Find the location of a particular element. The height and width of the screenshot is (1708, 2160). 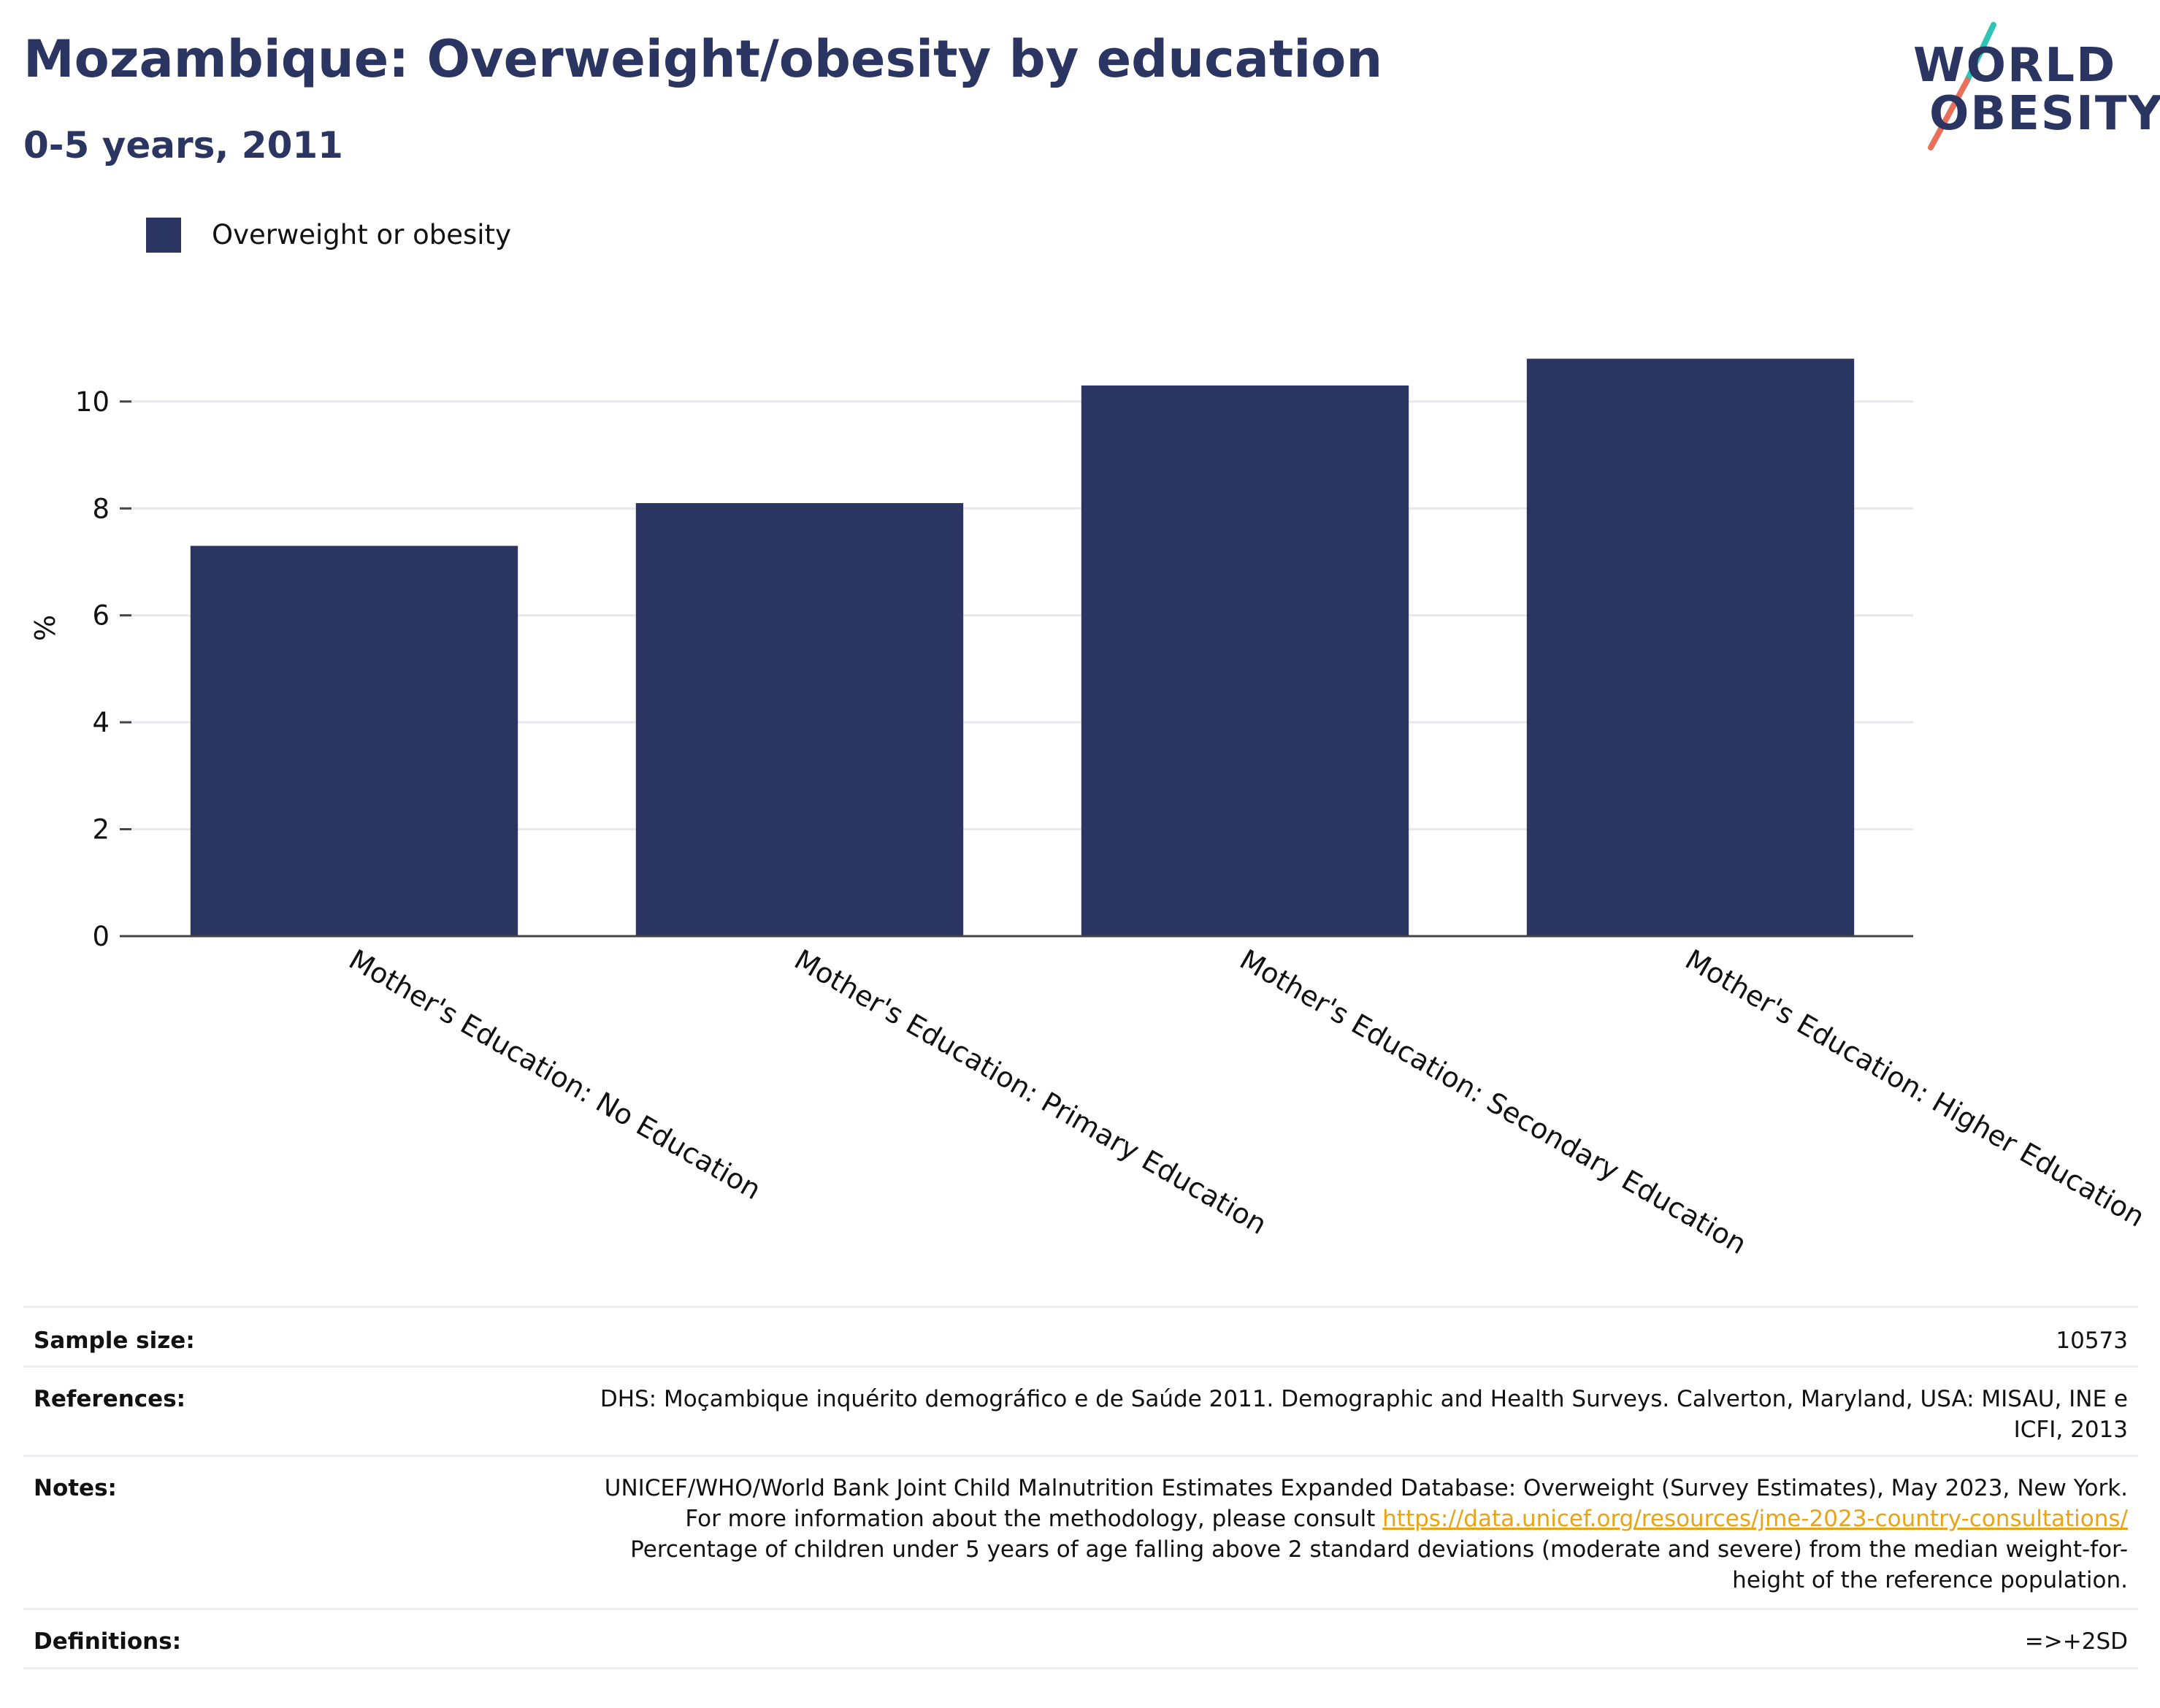

x-tick-label: Mother's Education: Secondary Education is located at coordinates (1494, 1102).